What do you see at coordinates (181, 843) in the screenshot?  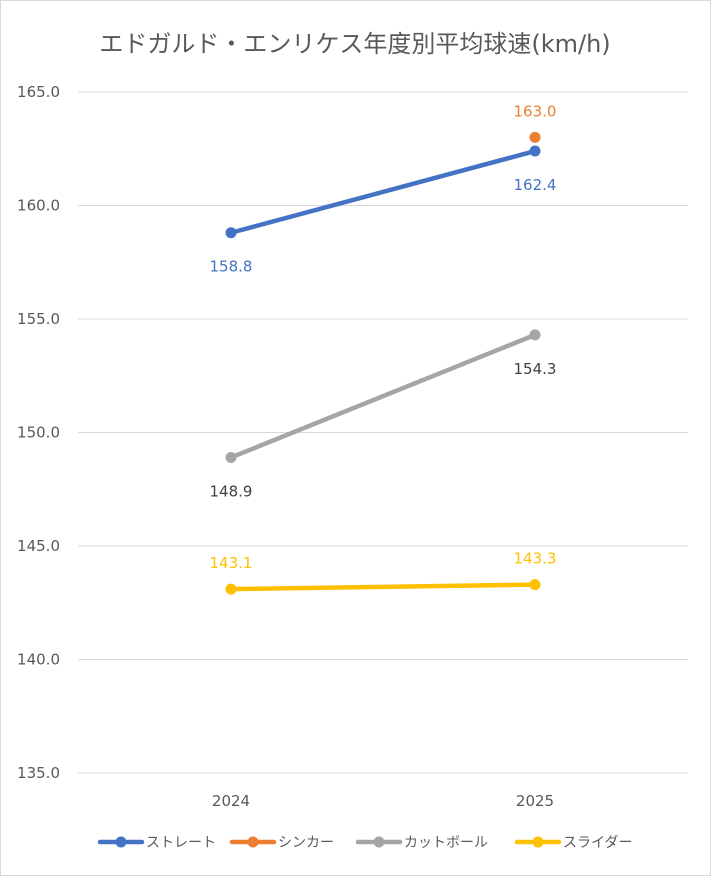 I see `legend-label: ストレート` at bounding box center [181, 843].